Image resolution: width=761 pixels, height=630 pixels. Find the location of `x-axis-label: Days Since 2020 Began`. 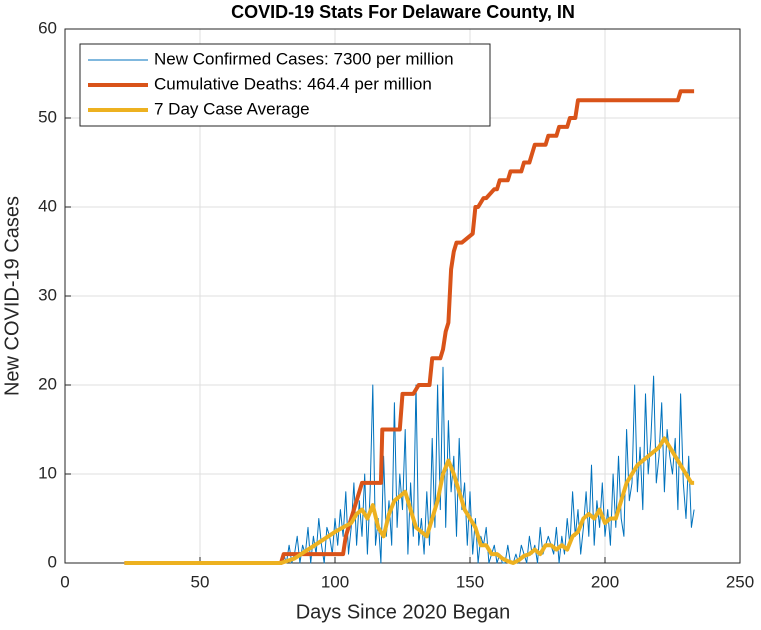

x-axis-label: Days Since 2020 Began is located at coordinates (403, 612).